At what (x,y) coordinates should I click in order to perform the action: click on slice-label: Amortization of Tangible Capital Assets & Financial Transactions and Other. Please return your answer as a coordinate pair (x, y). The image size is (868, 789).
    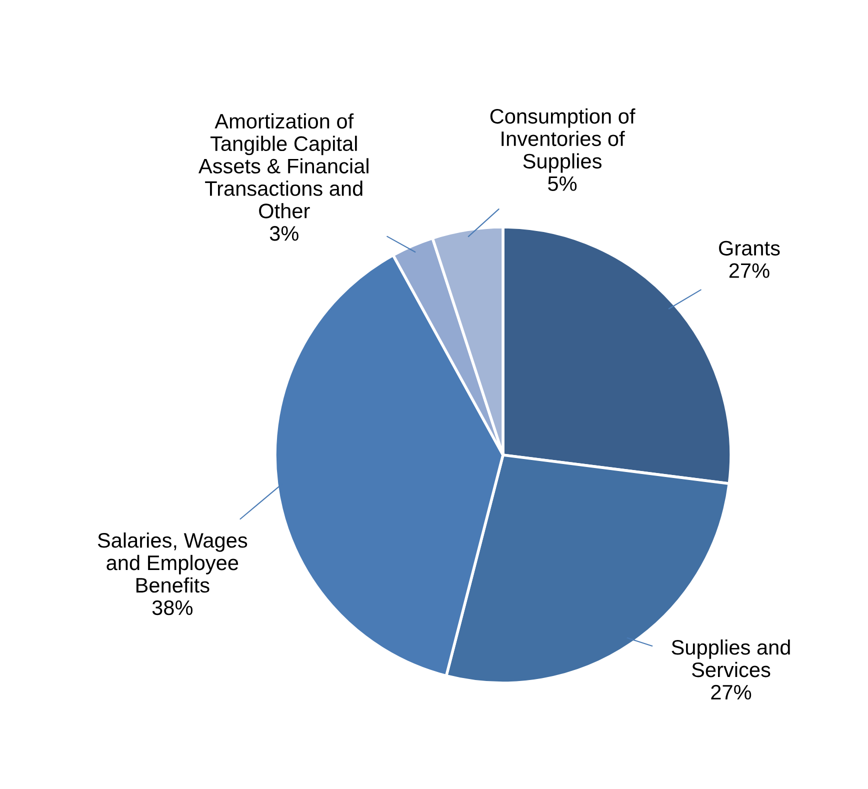
    Looking at the image, I should click on (283, 165).